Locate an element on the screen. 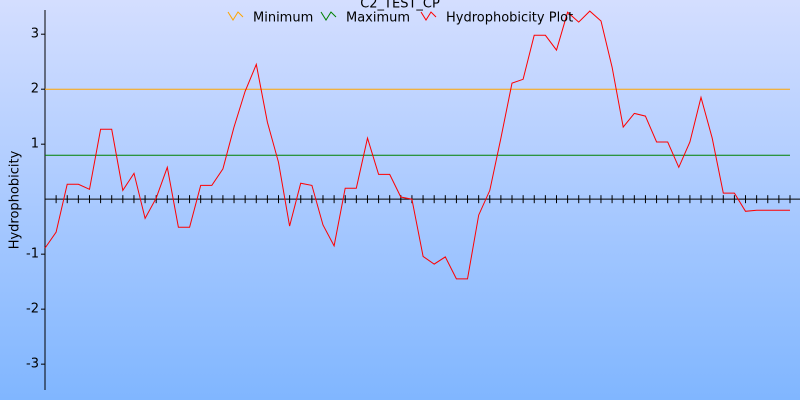 The width and height of the screenshot is (800, 400). y-tick-label: -1 is located at coordinates (32, 254).